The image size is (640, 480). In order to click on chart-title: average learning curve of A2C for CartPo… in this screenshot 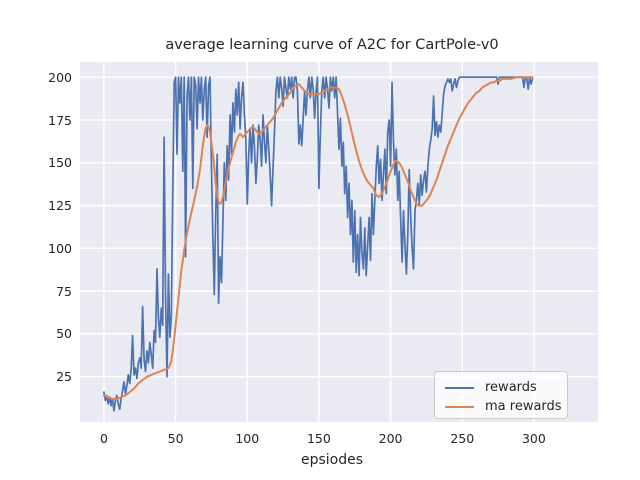, I will do `click(332, 45)`.